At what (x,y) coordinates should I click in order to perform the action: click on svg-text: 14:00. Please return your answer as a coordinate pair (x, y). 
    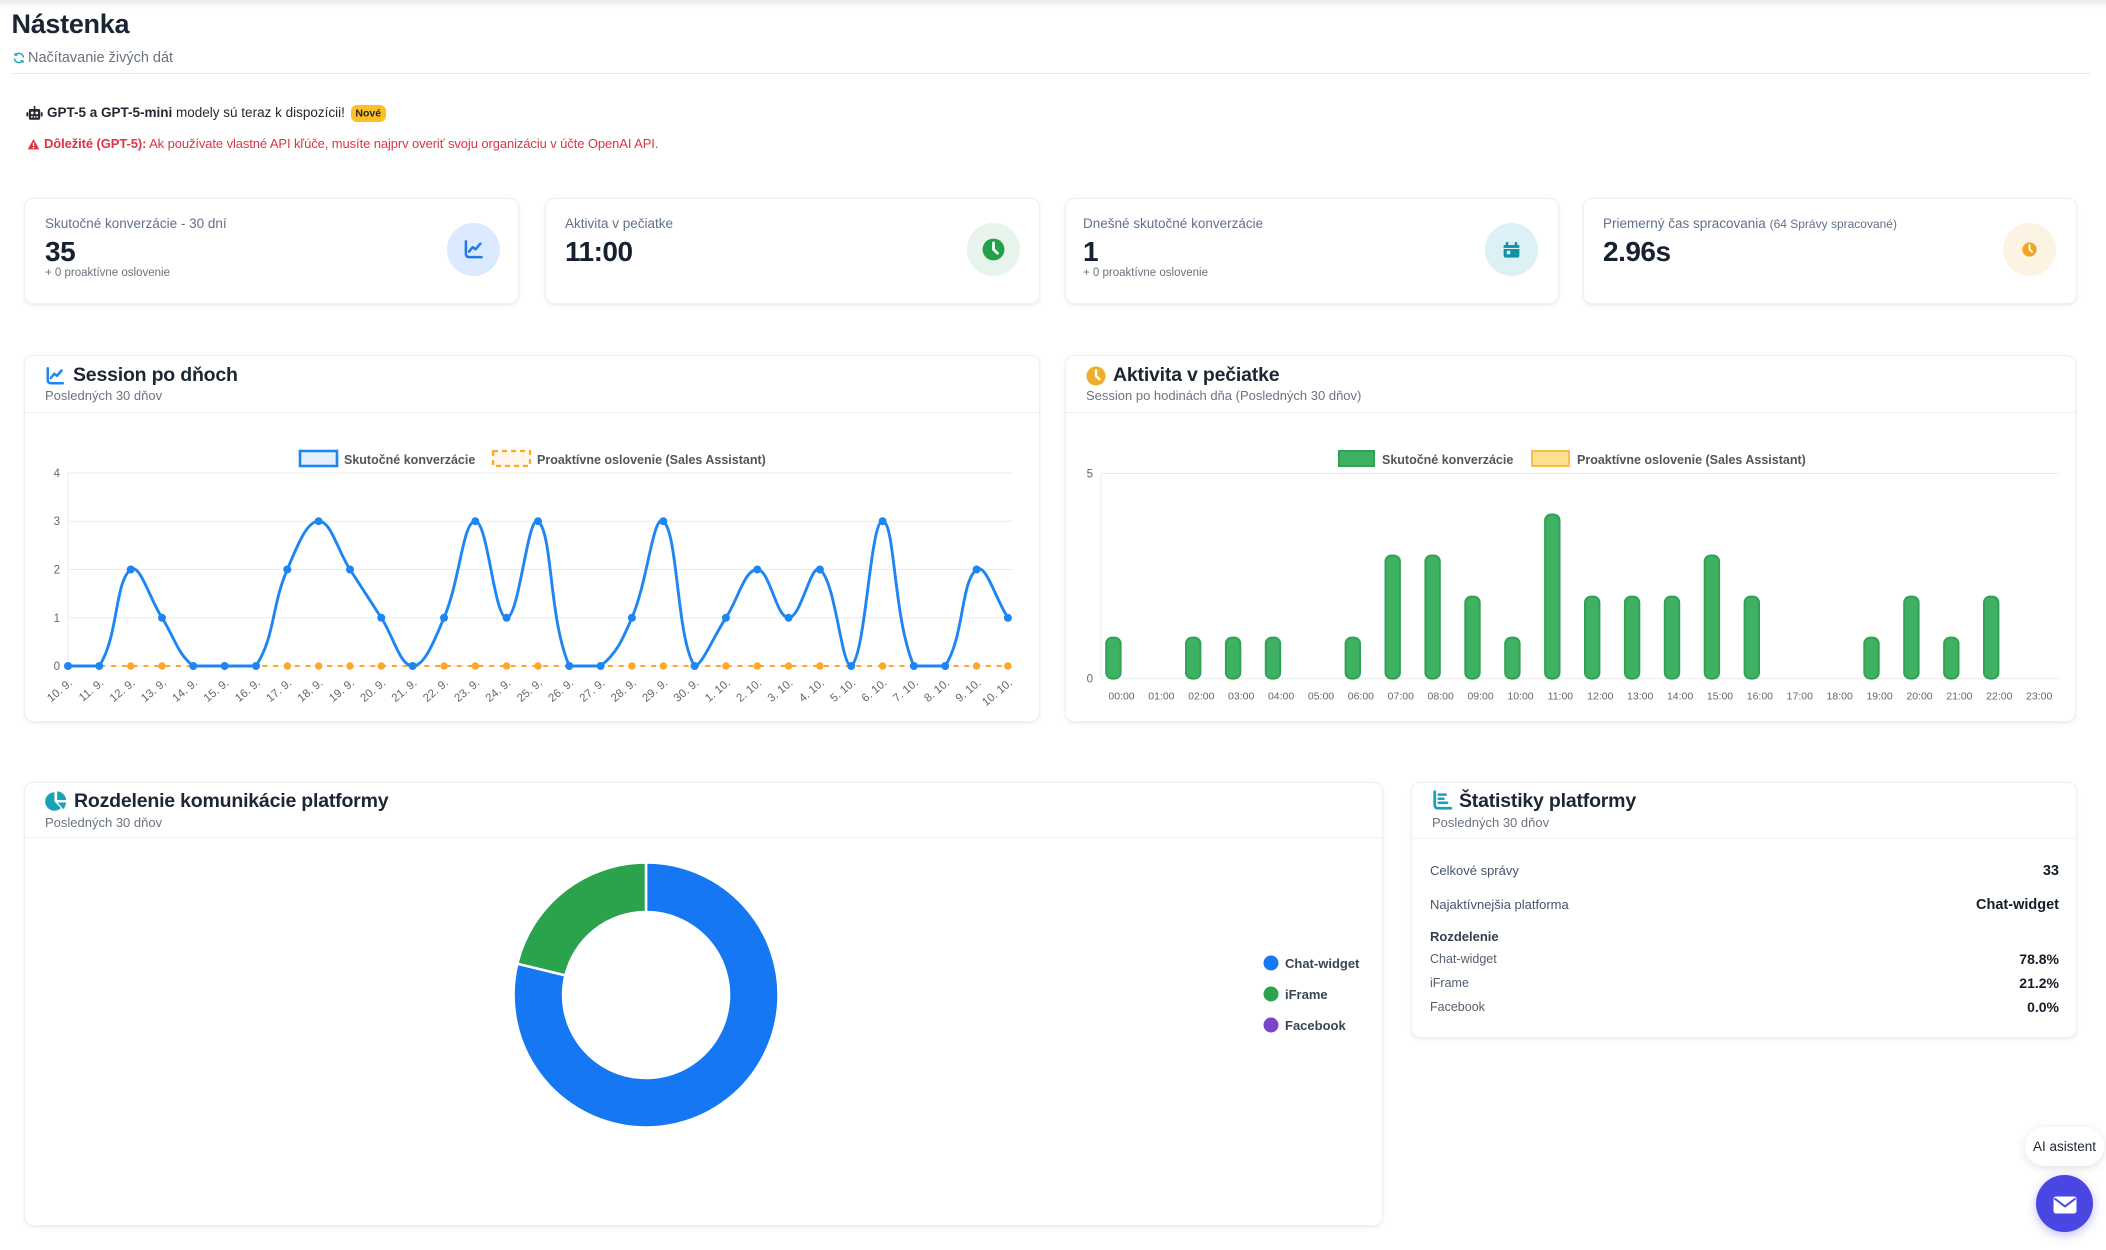
    Looking at the image, I should click on (1680, 697).